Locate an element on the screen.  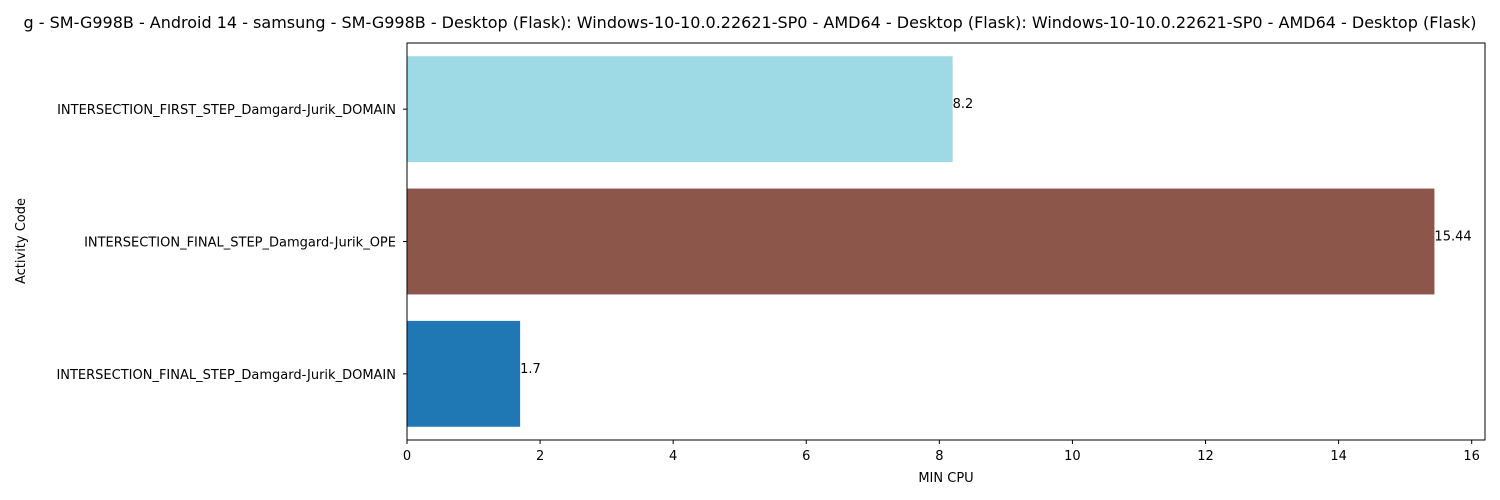
x-tick-label: 8 is located at coordinates (939, 456).